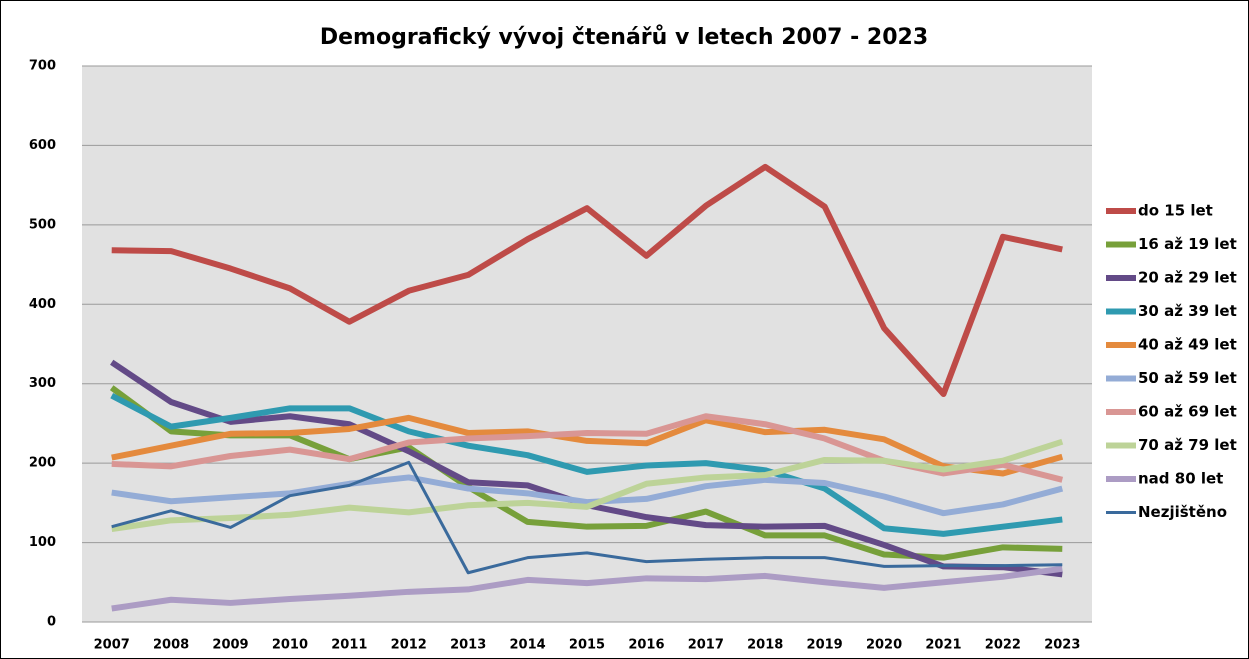 The image size is (1249, 659). I want to click on y-tick-label: 300, so click(42, 383).